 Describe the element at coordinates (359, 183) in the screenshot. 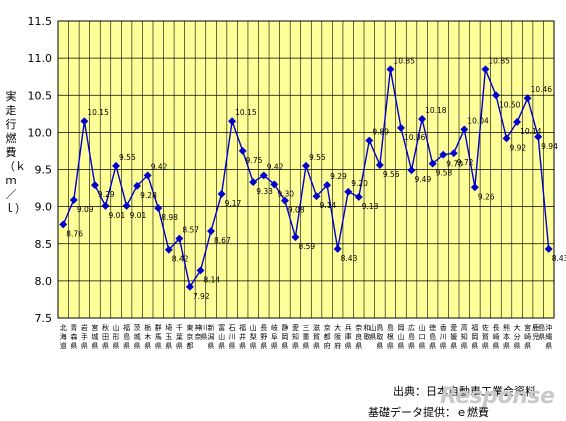

I see `data-label: 9.20` at that location.